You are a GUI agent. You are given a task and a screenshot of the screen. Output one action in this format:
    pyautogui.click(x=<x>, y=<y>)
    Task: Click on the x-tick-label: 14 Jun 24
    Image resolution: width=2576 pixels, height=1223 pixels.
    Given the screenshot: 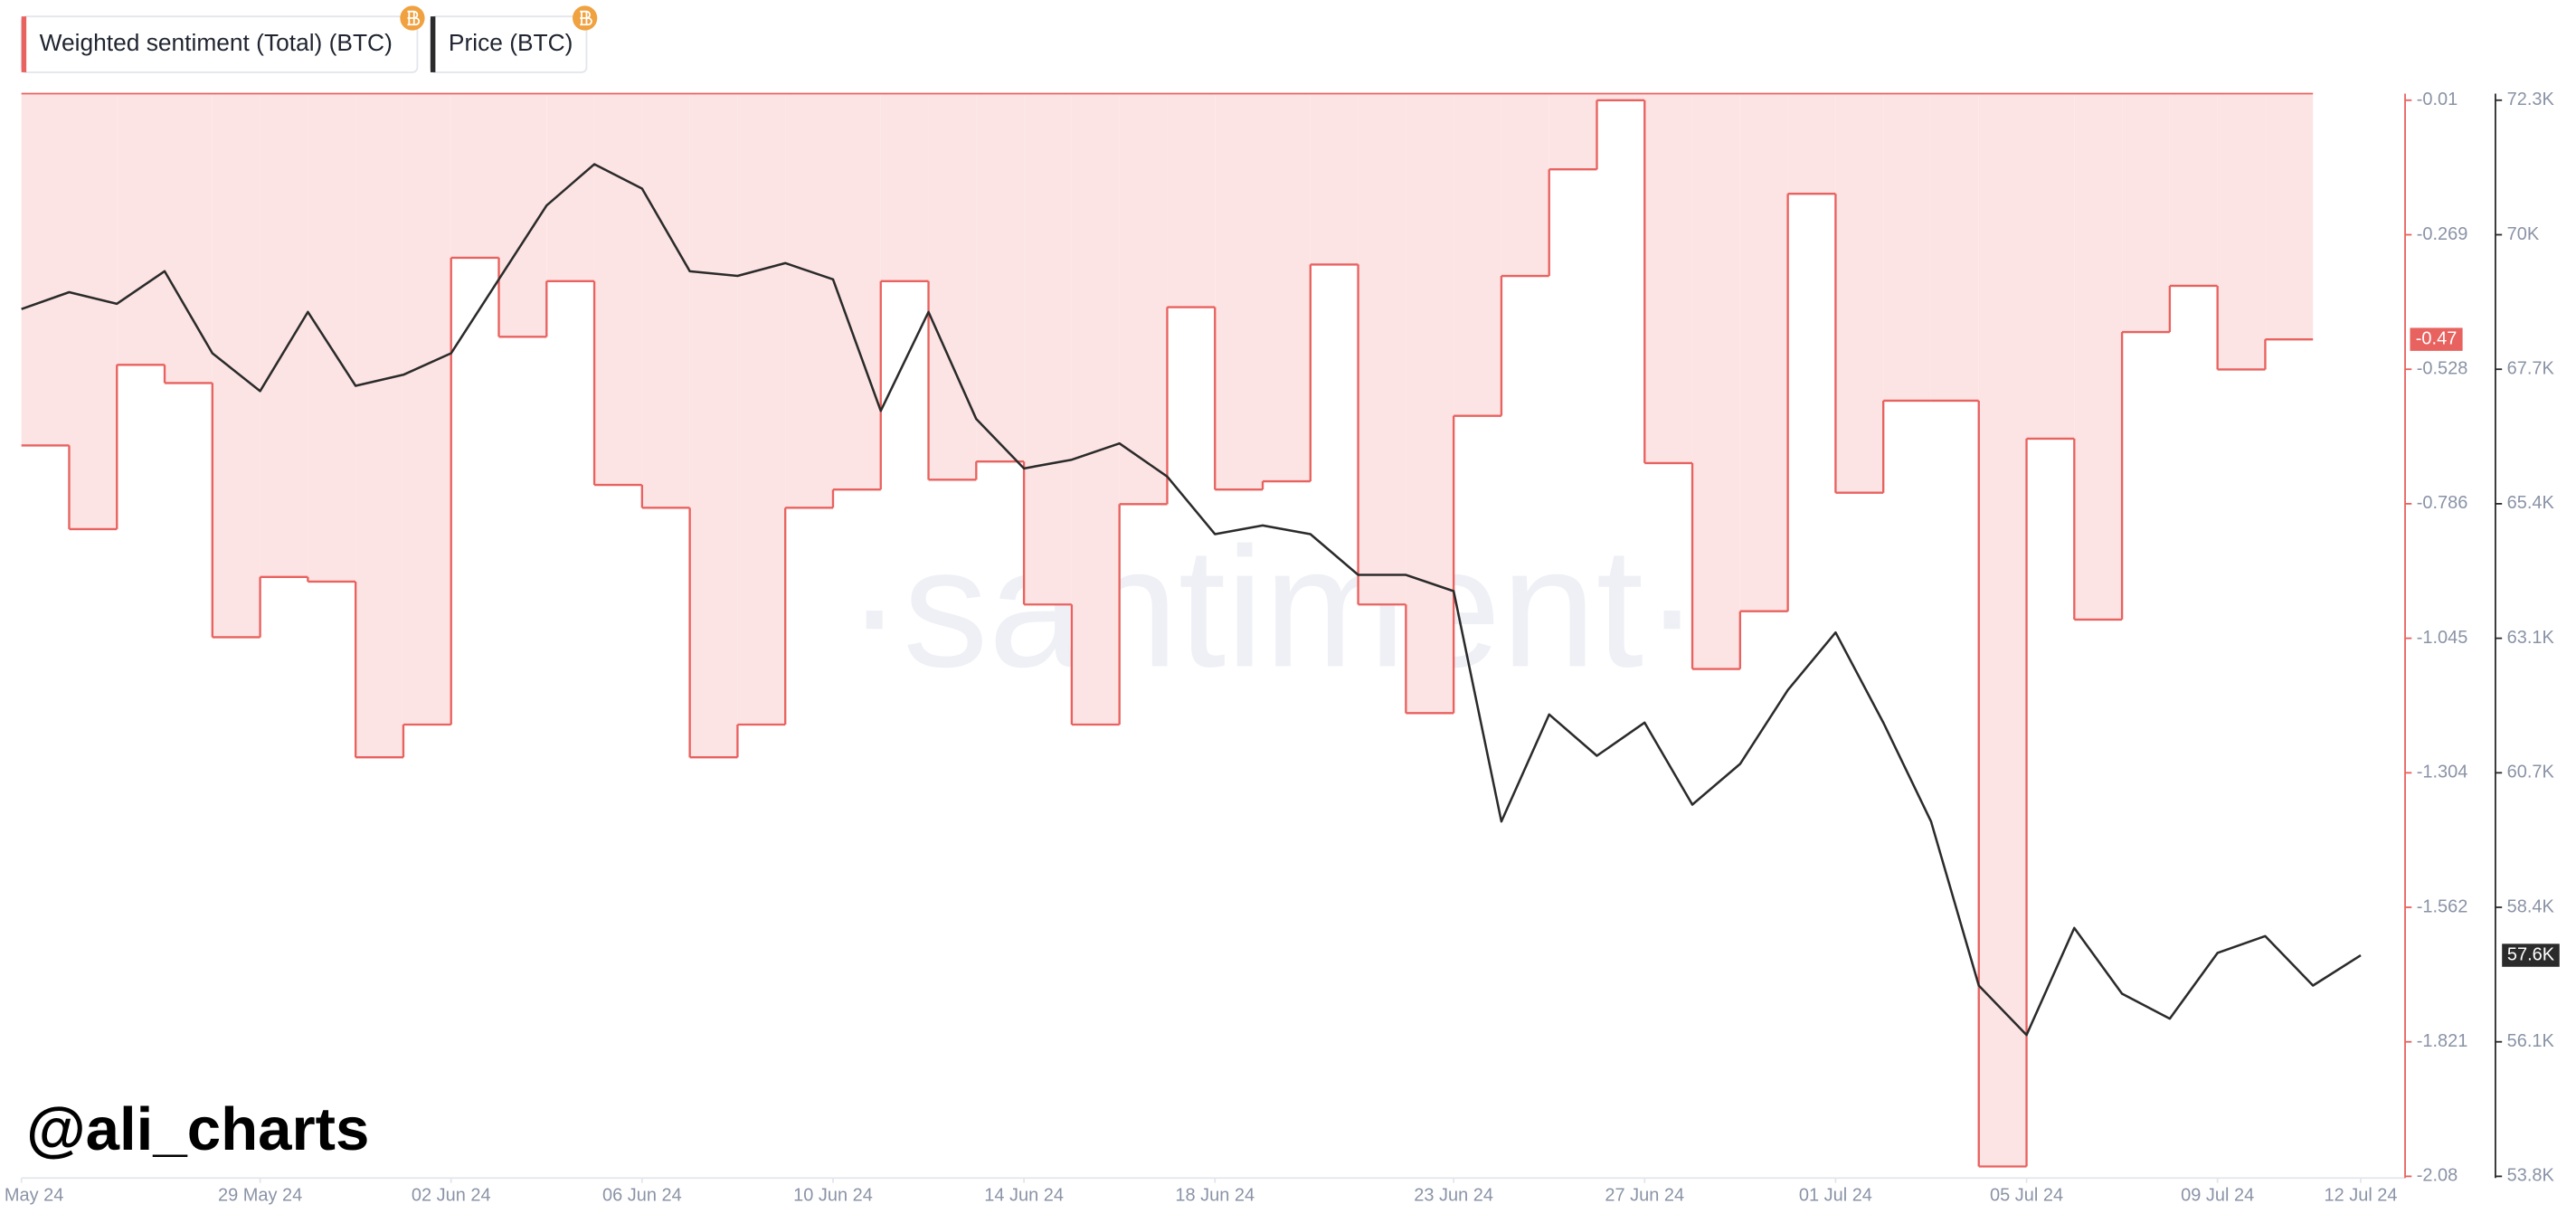 What is the action you would take?
    pyautogui.click(x=1024, y=1195)
    